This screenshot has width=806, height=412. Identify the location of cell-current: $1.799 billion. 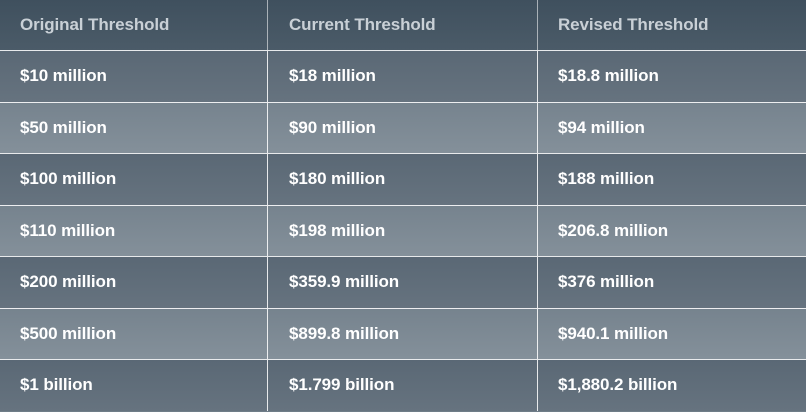
(403, 385).